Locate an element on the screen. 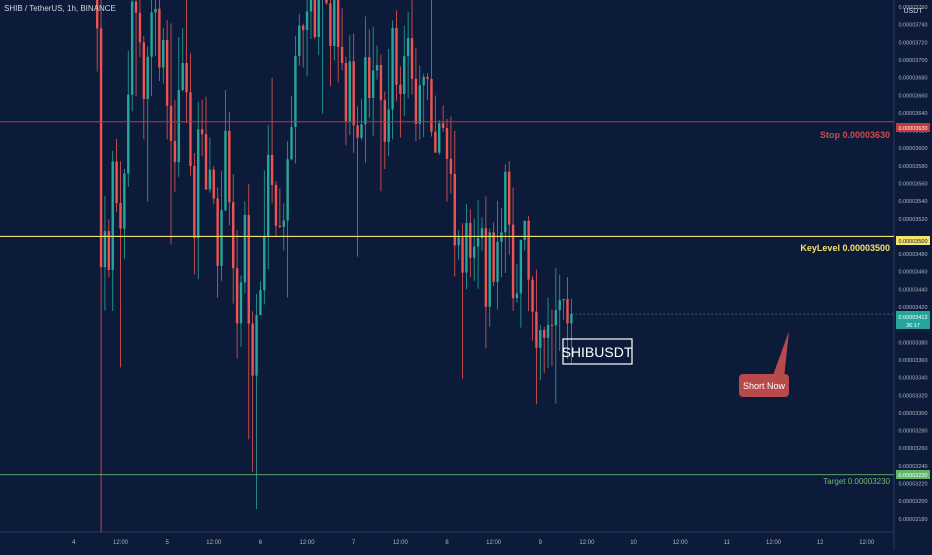  y-tick-label: 0.00003760 is located at coordinates (912, 8).